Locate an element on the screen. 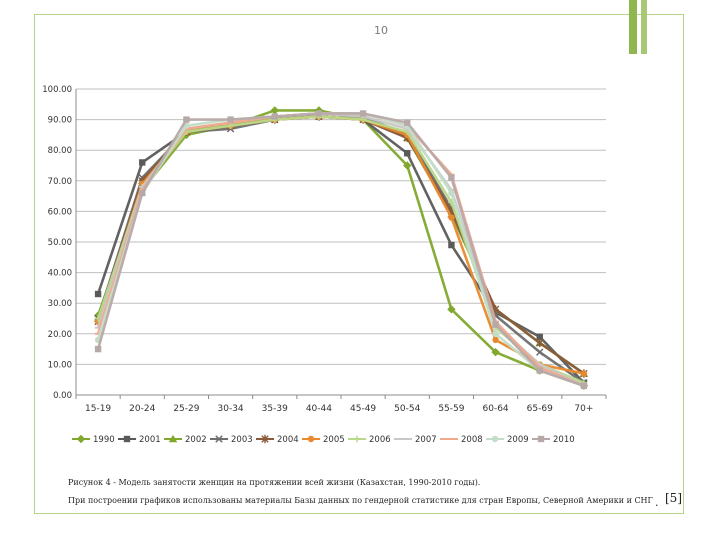 The image size is (720, 540). x-tick-label: 15-19 is located at coordinates (98, 409).